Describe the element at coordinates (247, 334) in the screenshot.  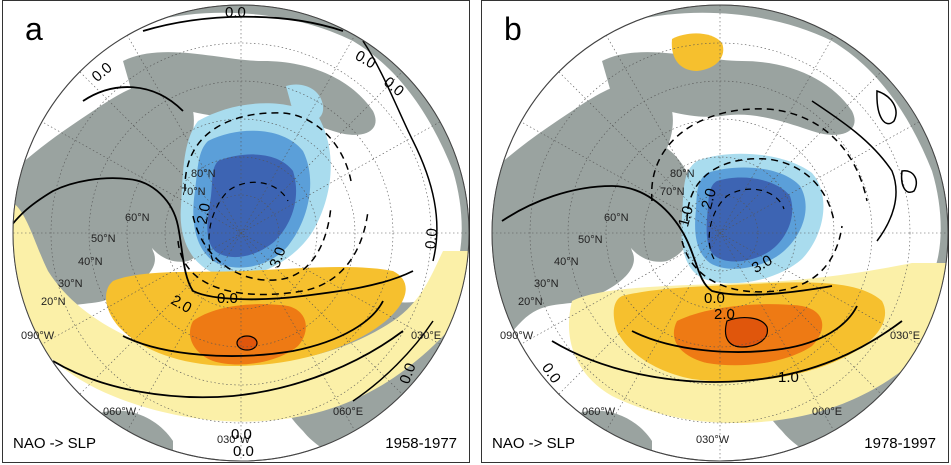
I see `pos-anomaly-dark` at that location.